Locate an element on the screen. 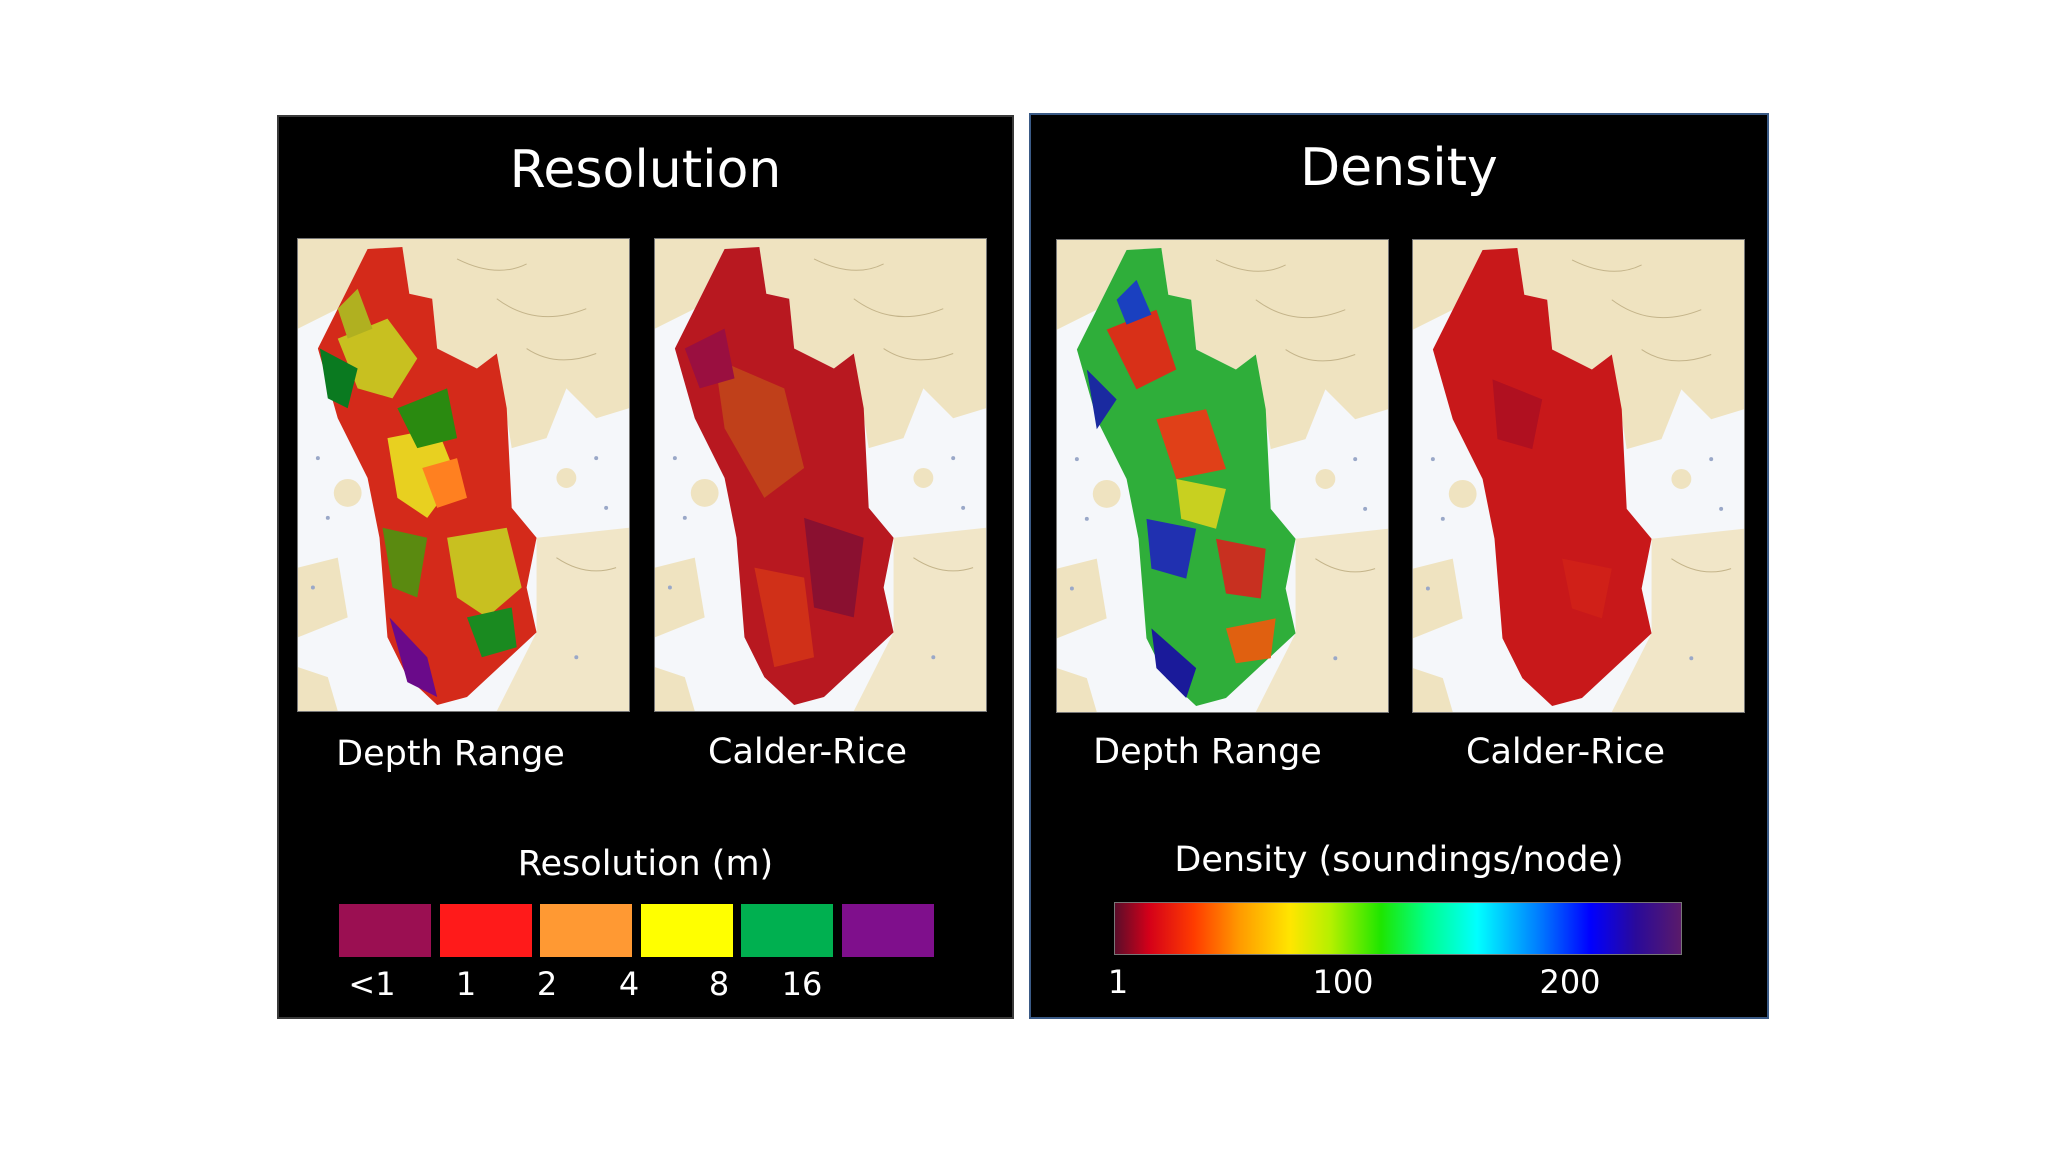  density-title: Density is located at coordinates (1399, 168).